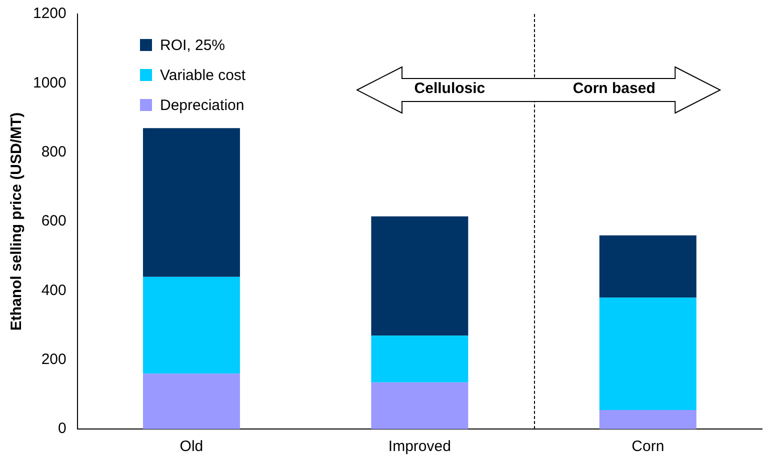  I want to click on x-tick-label: Old, so click(192, 447).